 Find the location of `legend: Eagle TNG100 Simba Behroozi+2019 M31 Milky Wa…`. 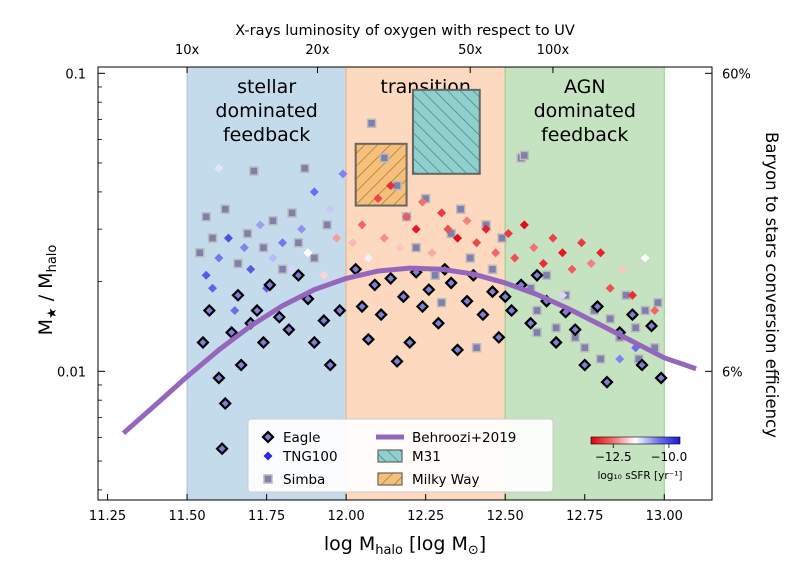

legend: Eagle TNG100 Simba Behroozi+2019 M31 Milky Wa… is located at coordinates (400, 455).